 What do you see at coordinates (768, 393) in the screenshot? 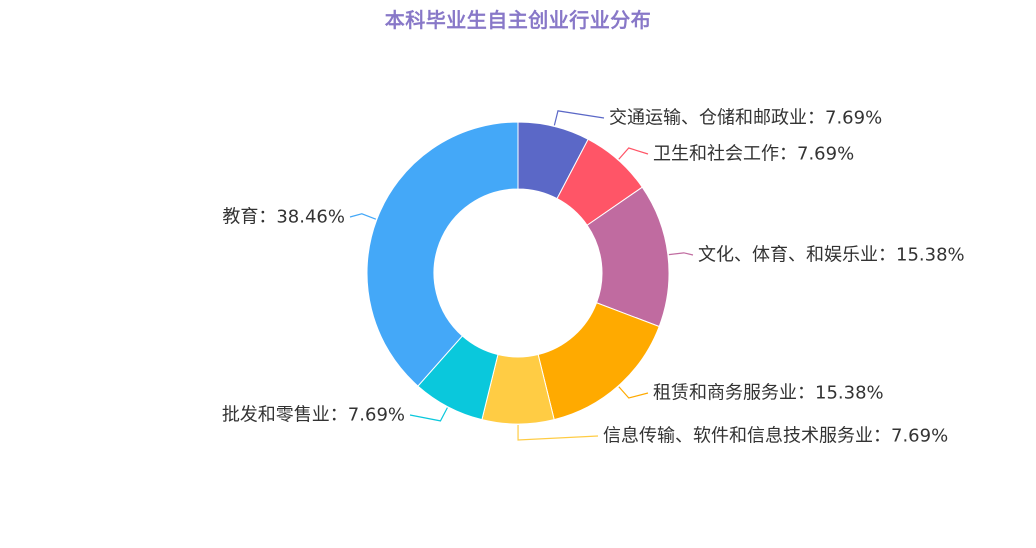
I see `slice-label: 租赁和商务服务业：15.38%` at bounding box center [768, 393].